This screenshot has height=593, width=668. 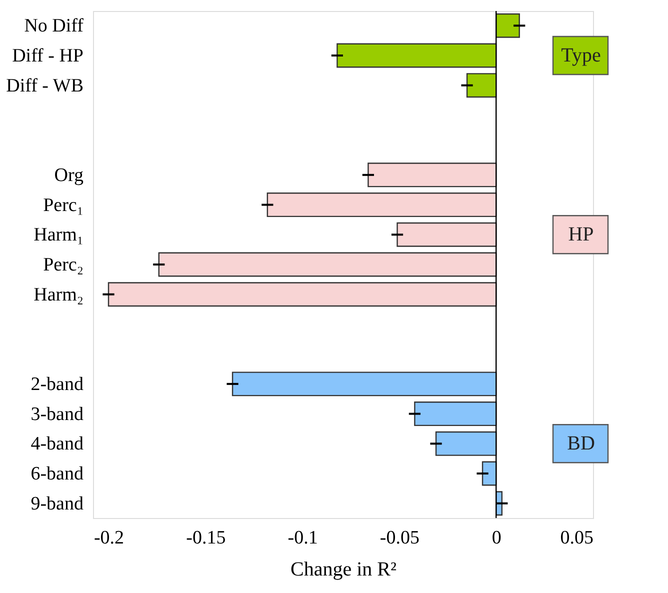 What do you see at coordinates (57, 474) in the screenshot?
I see `y-tick-label: 6-band` at bounding box center [57, 474].